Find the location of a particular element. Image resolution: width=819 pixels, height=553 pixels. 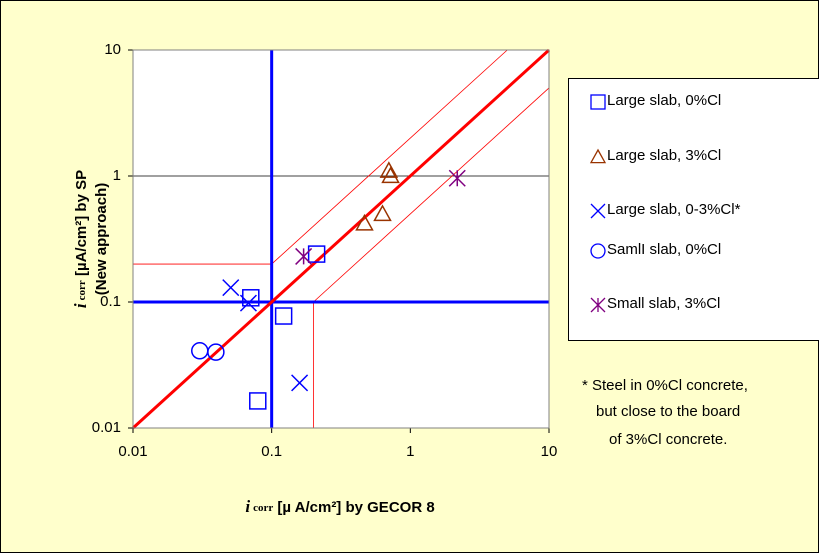

legend-label: Large slab, 3%Cl is located at coordinates (664, 155).